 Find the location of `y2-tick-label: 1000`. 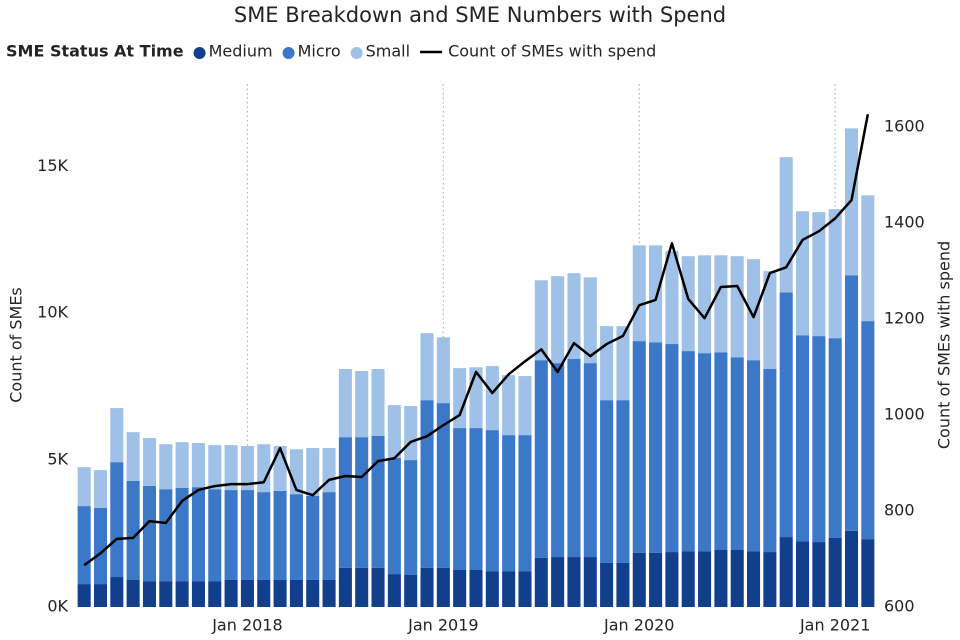

y2-tick-label: 1000 is located at coordinates (904, 414).